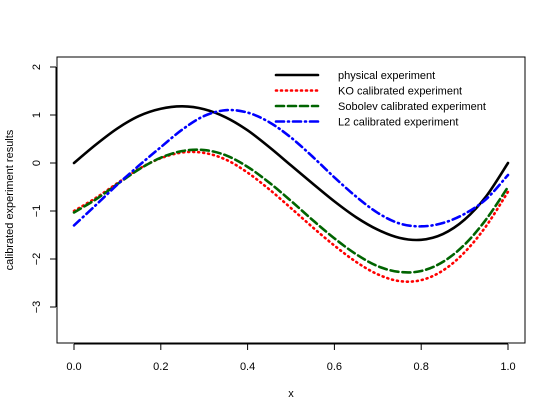 Image resolution: width=554 pixels, height=415 pixels. I want to click on x-axis-title: x, so click(291, 394).